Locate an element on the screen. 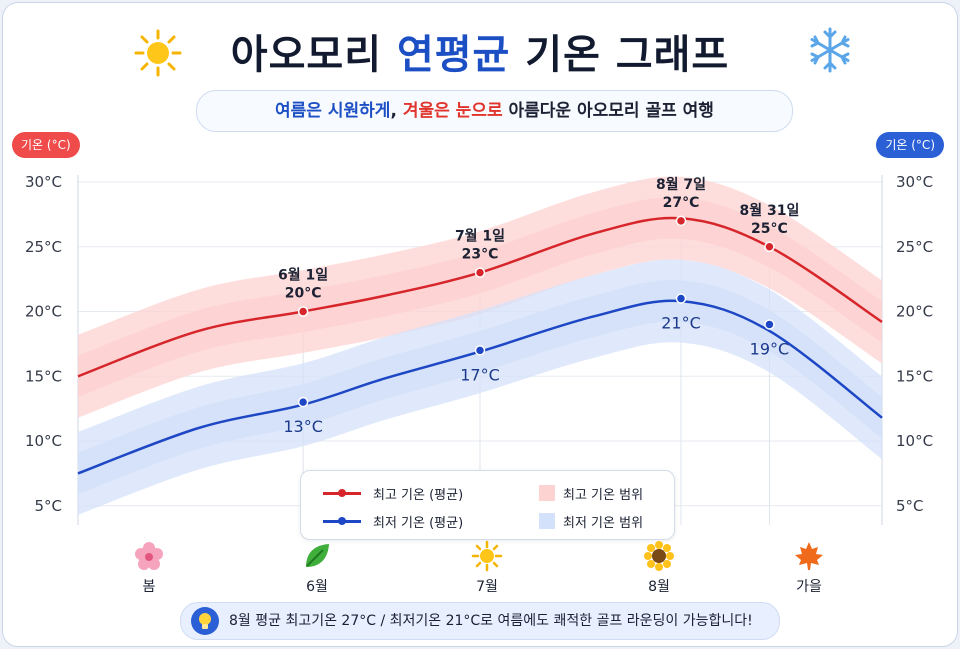  title-accent: 연평균 is located at coordinates (453, 55).